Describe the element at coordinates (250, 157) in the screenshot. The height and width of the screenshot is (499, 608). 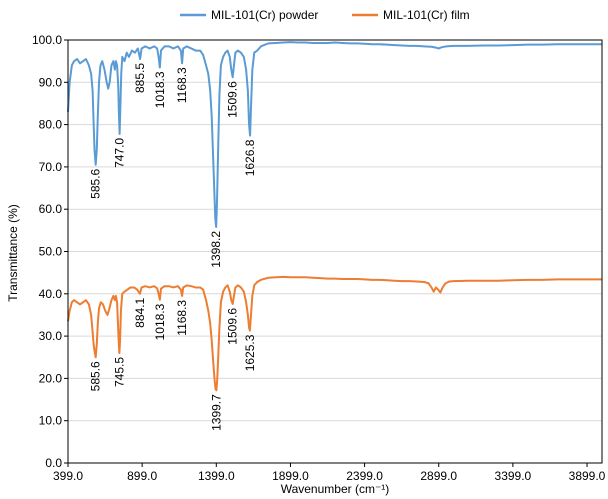
I see `peak-label: 1626.8` at that location.